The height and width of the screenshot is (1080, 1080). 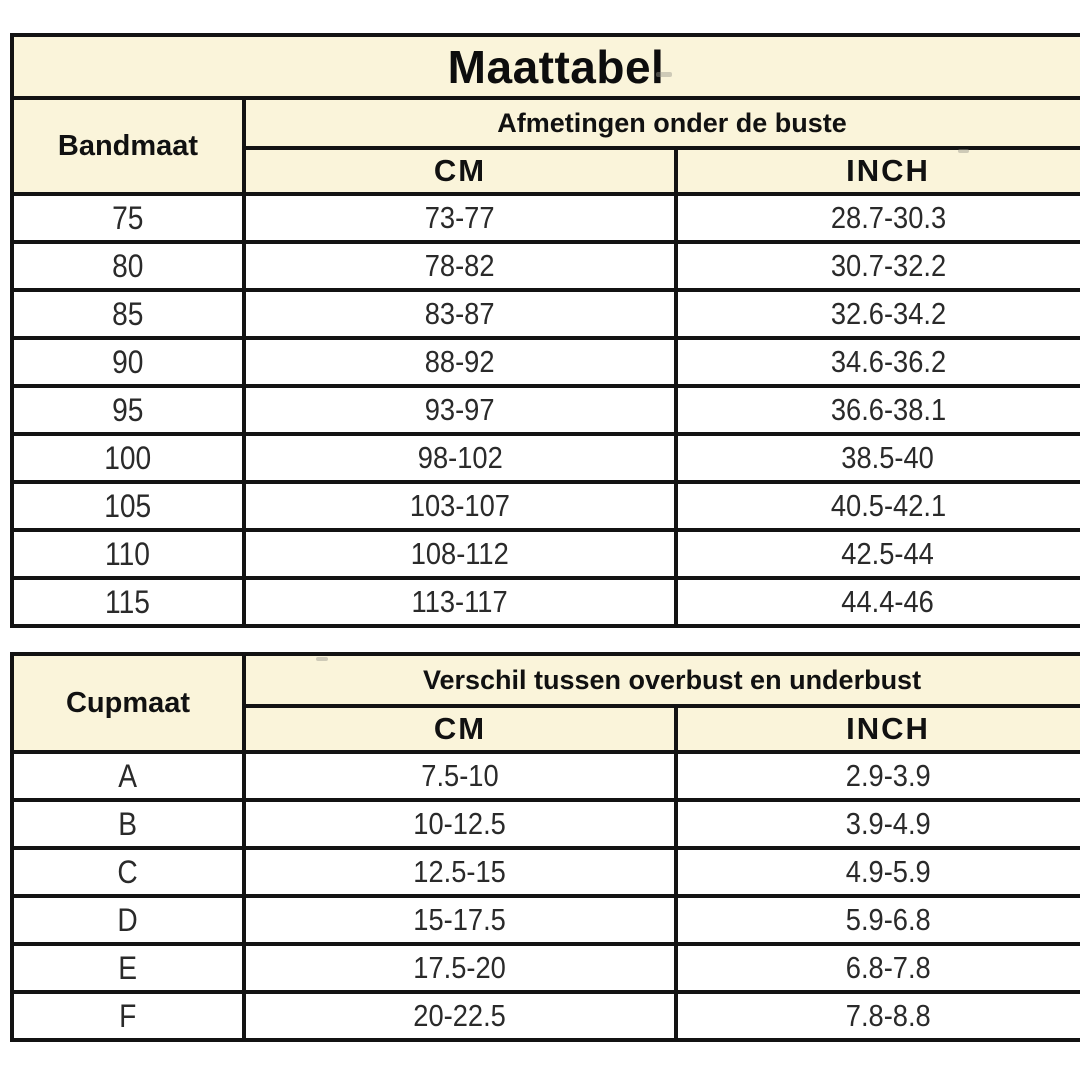 I want to click on table-row: 85 83-87 32.6-34.2, so click(x=545, y=314).